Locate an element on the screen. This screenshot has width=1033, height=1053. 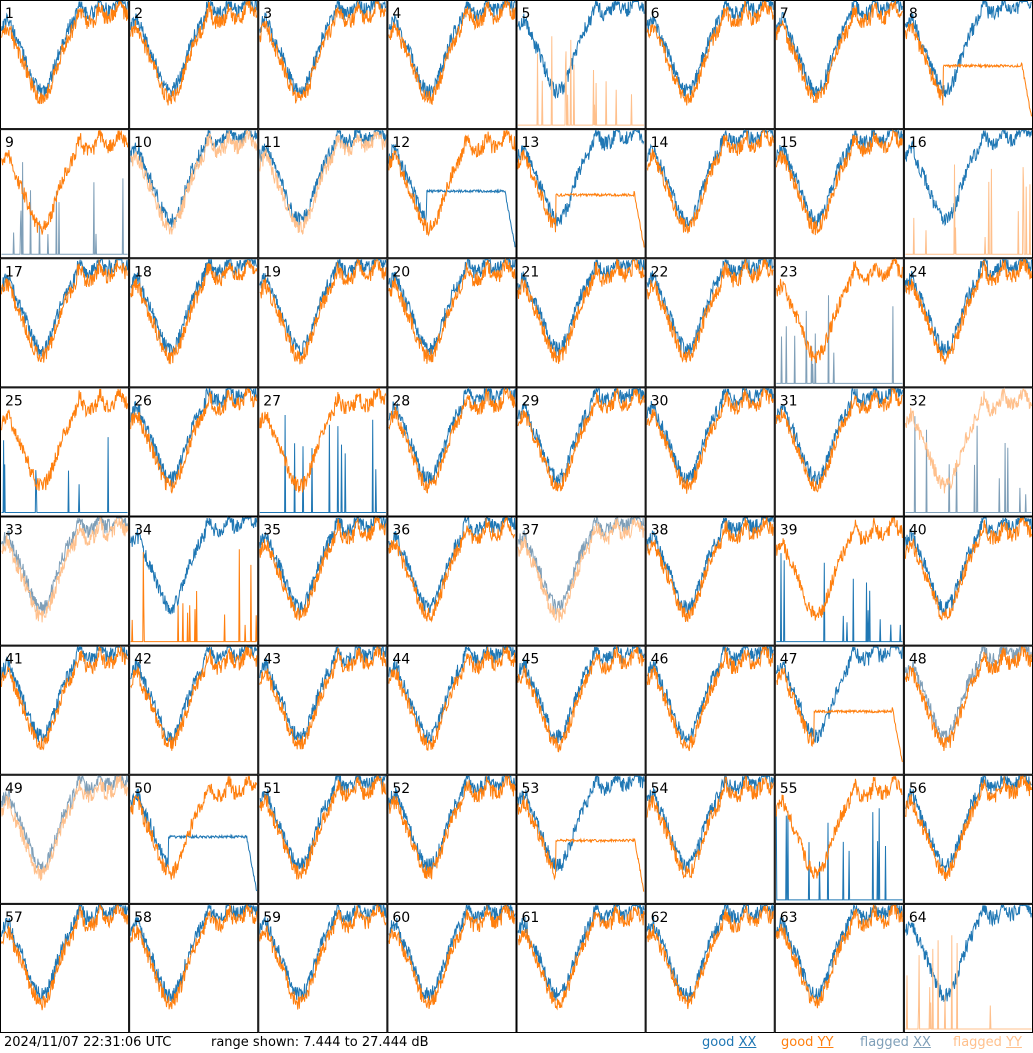
panel-label: 41 is located at coordinates (14, 660).